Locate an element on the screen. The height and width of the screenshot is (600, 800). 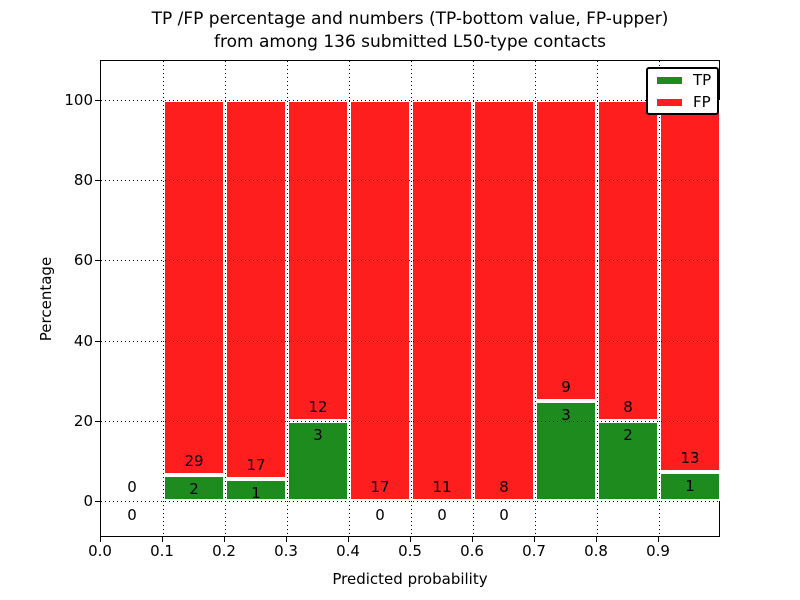
x-tick-label: 0.0 is located at coordinates (100, 551).